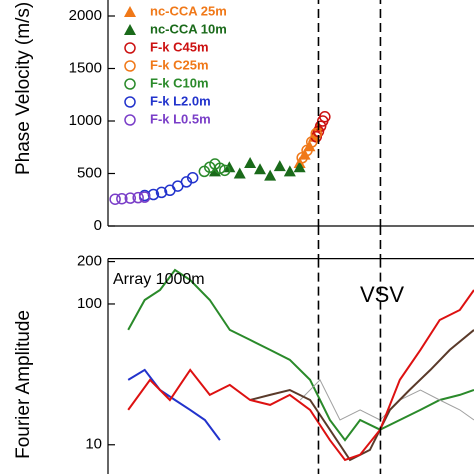 This screenshot has height=474, width=474. Describe the element at coordinates (179, 46) in the screenshot. I see `legend-label: F-k C45m` at that location.